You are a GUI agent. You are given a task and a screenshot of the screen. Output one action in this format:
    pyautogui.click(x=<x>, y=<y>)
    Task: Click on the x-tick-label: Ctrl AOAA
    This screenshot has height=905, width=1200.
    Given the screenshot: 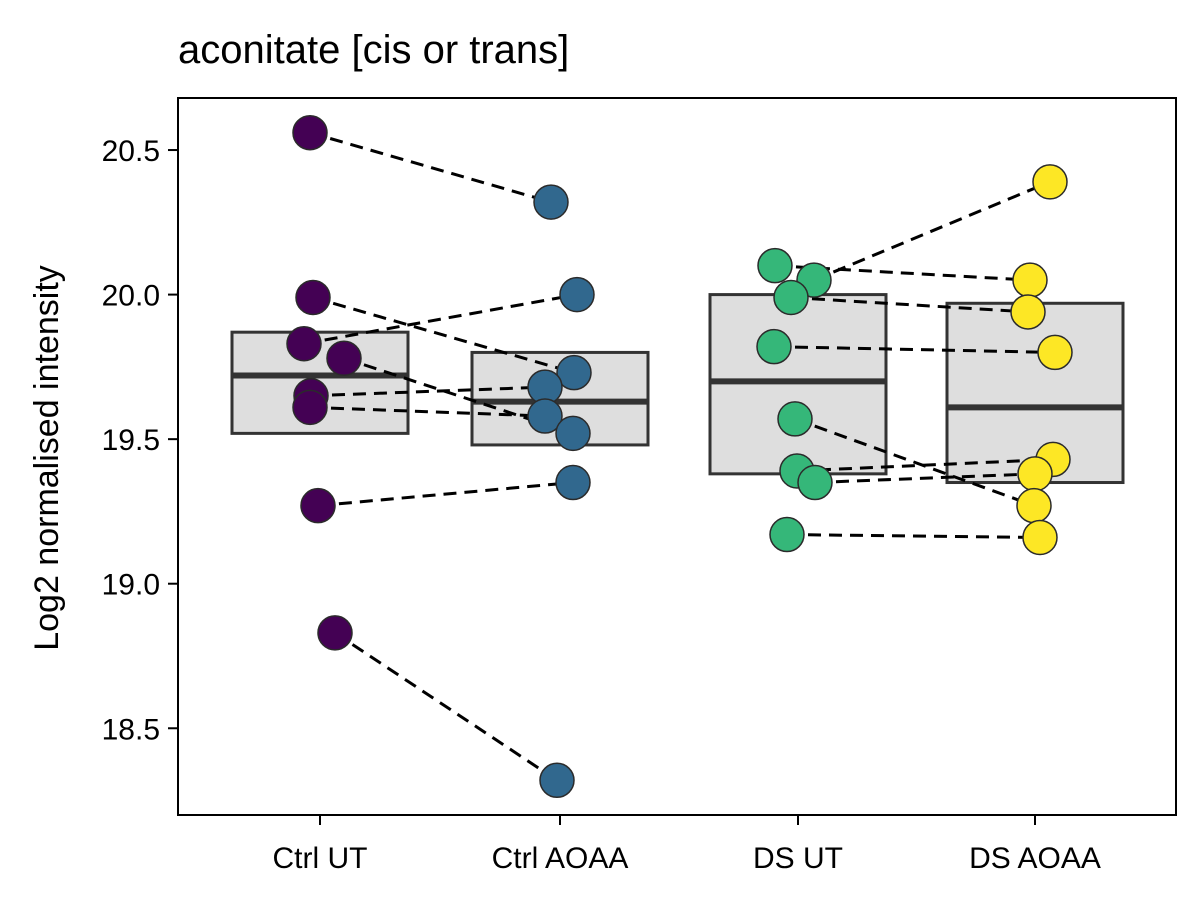 What is the action you would take?
    pyautogui.click(x=560, y=858)
    